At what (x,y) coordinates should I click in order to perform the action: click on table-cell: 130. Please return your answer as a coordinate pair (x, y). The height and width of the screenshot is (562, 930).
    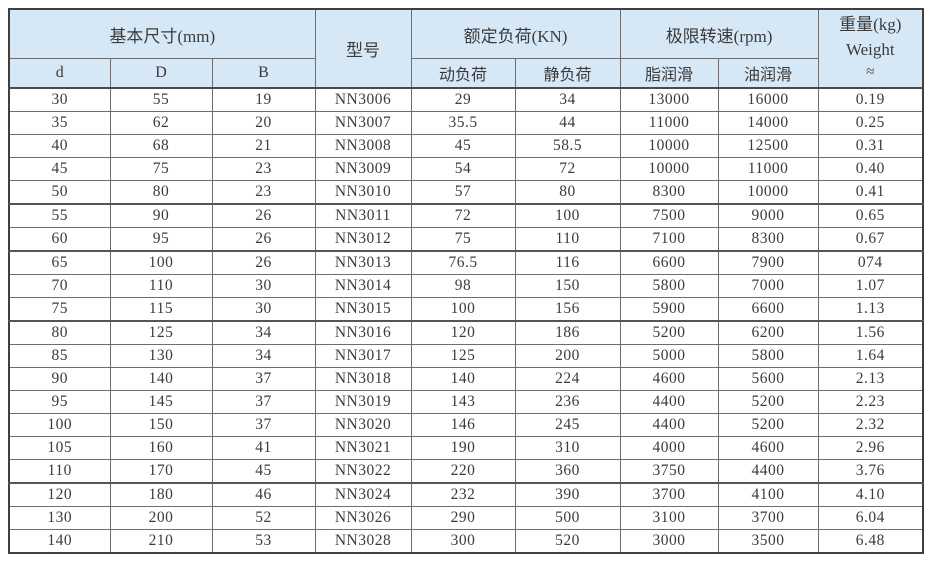
    Looking at the image, I should click on (161, 356).